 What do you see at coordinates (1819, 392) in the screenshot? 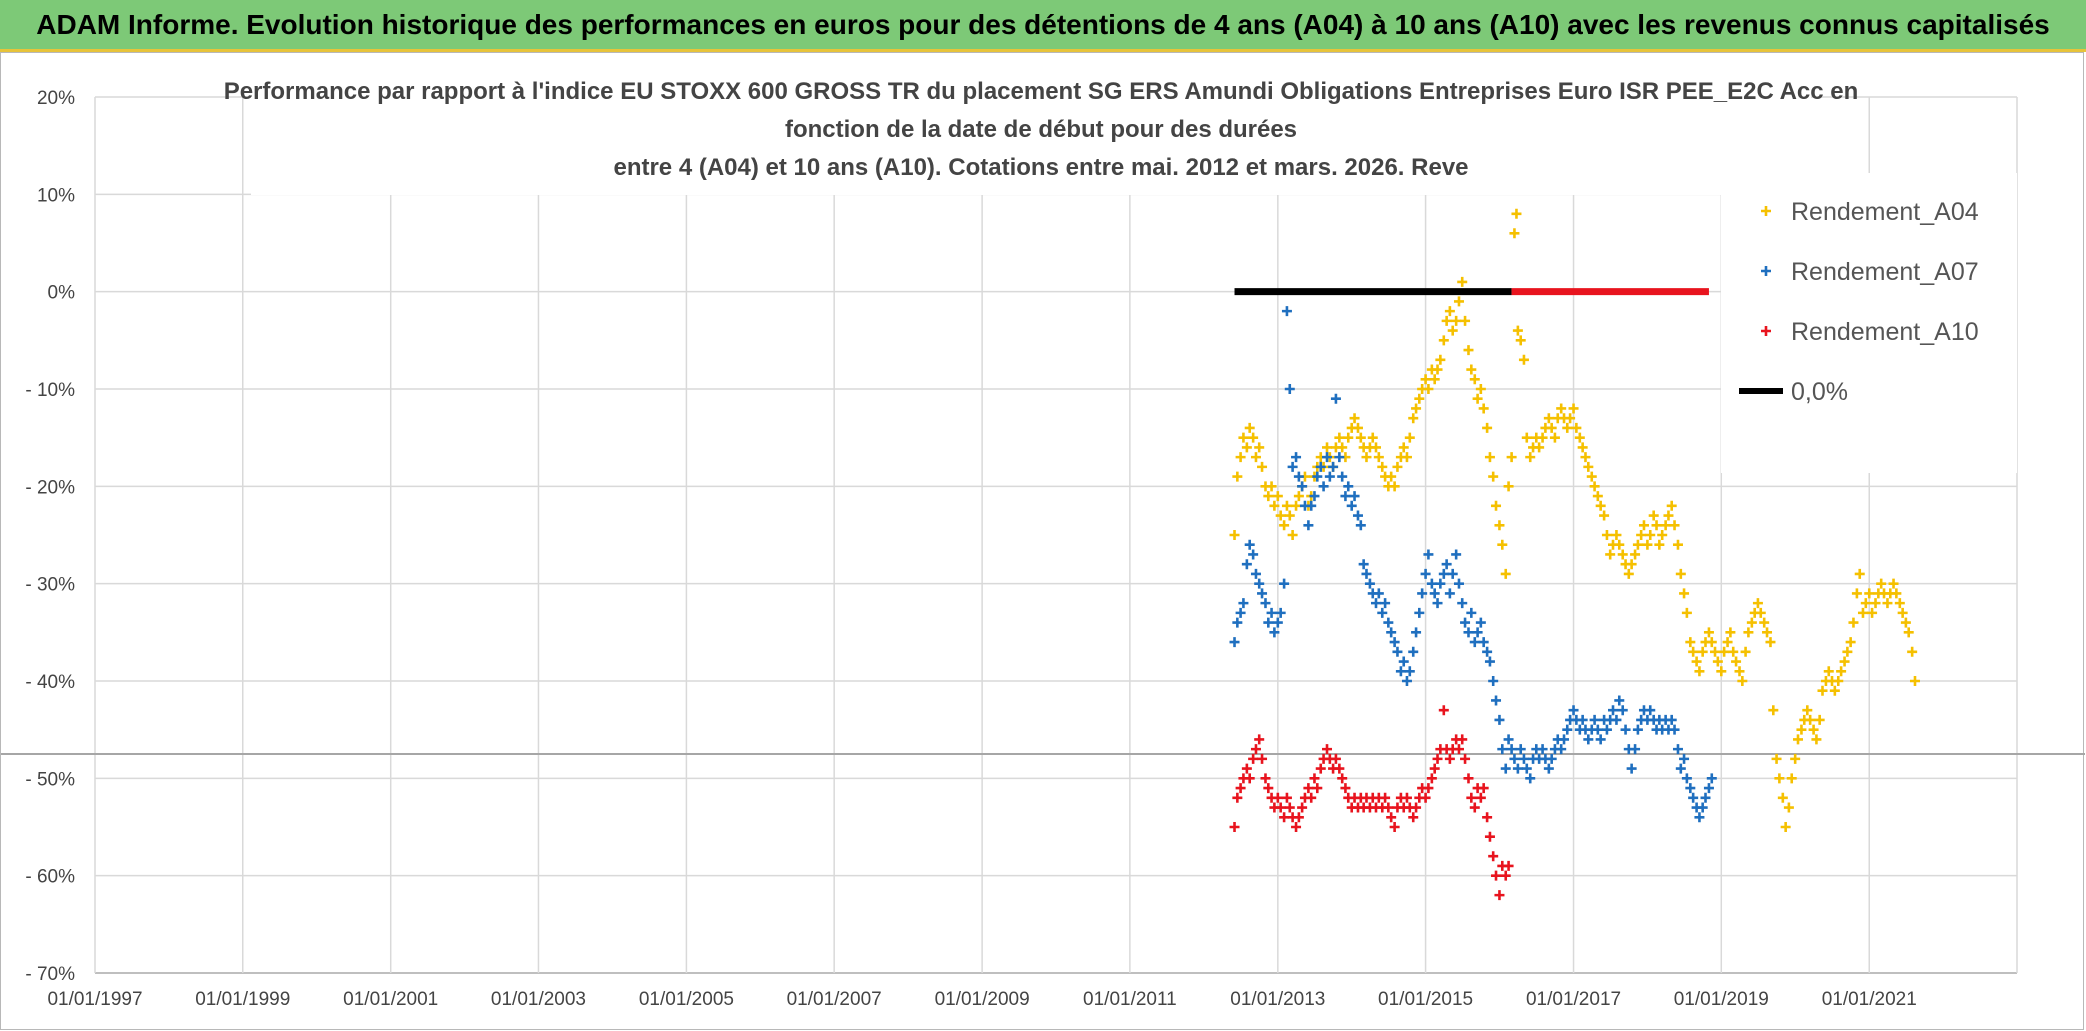
I see `legend-label: 0,0%` at bounding box center [1819, 392].